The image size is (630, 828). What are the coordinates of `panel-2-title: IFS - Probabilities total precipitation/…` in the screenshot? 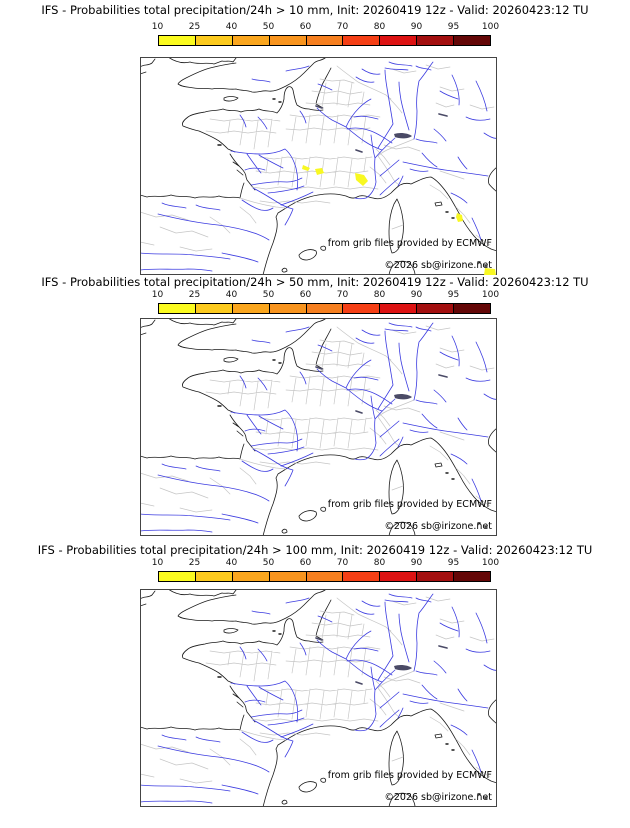 It's located at (315, 282).